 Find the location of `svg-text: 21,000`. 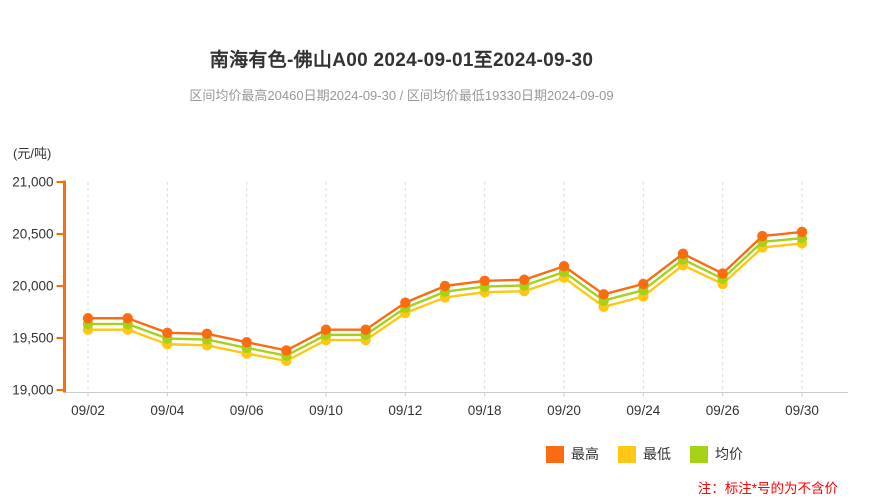

svg-text: 21,000 is located at coordinates (32, 182).